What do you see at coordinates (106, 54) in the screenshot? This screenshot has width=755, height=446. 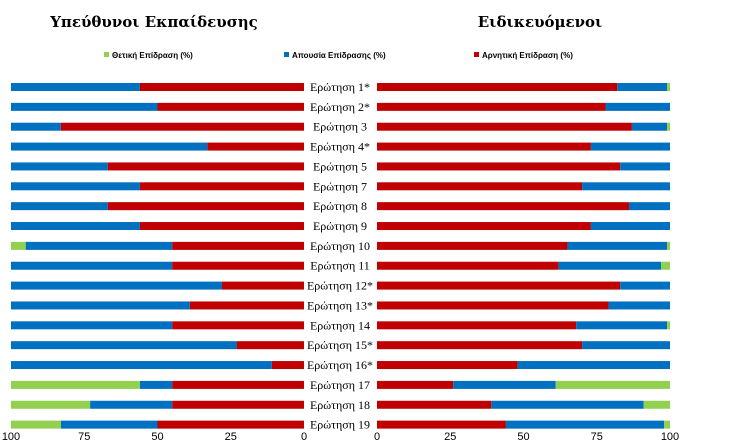 I see `legend-swatch-positive` at bounding box center [106, 54].